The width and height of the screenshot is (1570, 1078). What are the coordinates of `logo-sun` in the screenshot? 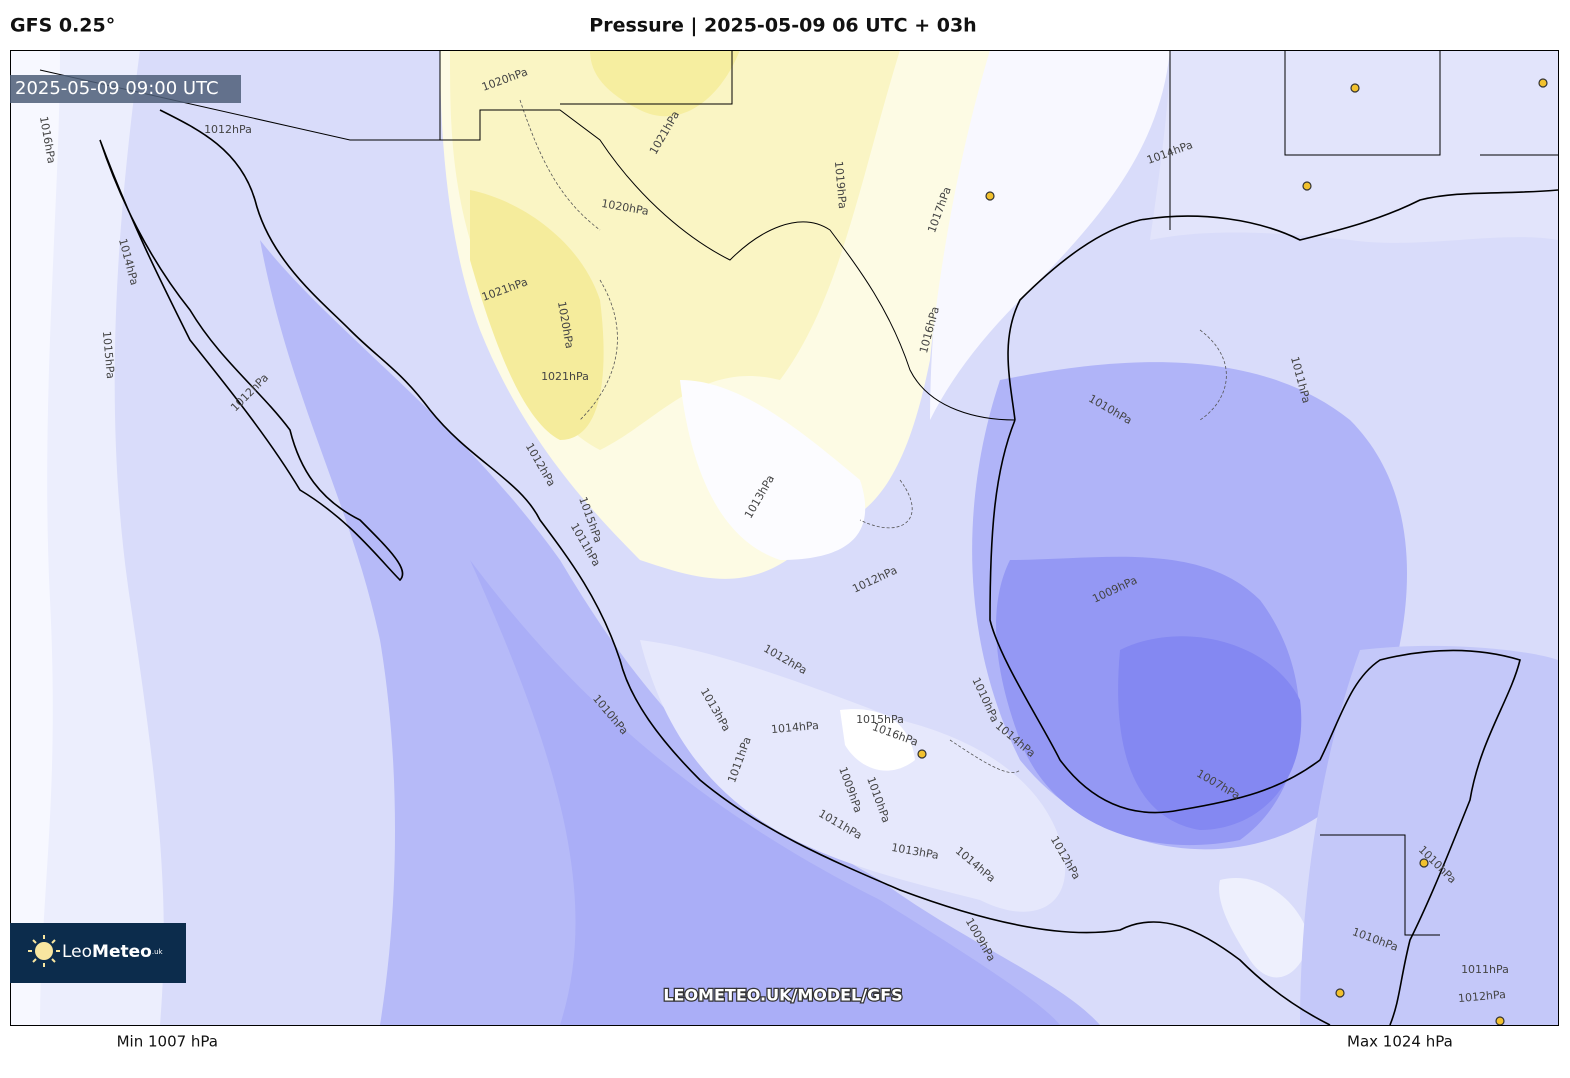 It's located at (44, 951).